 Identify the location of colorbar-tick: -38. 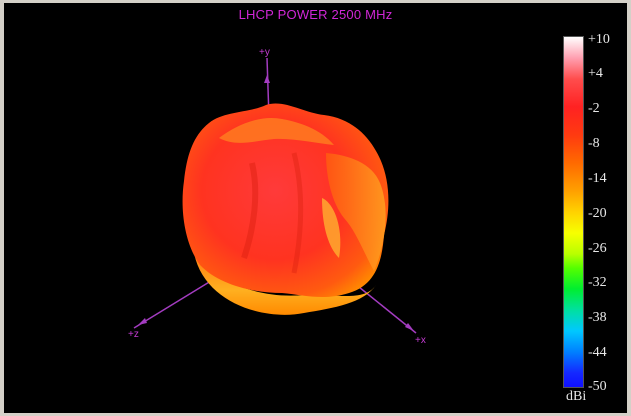
(597, 317).